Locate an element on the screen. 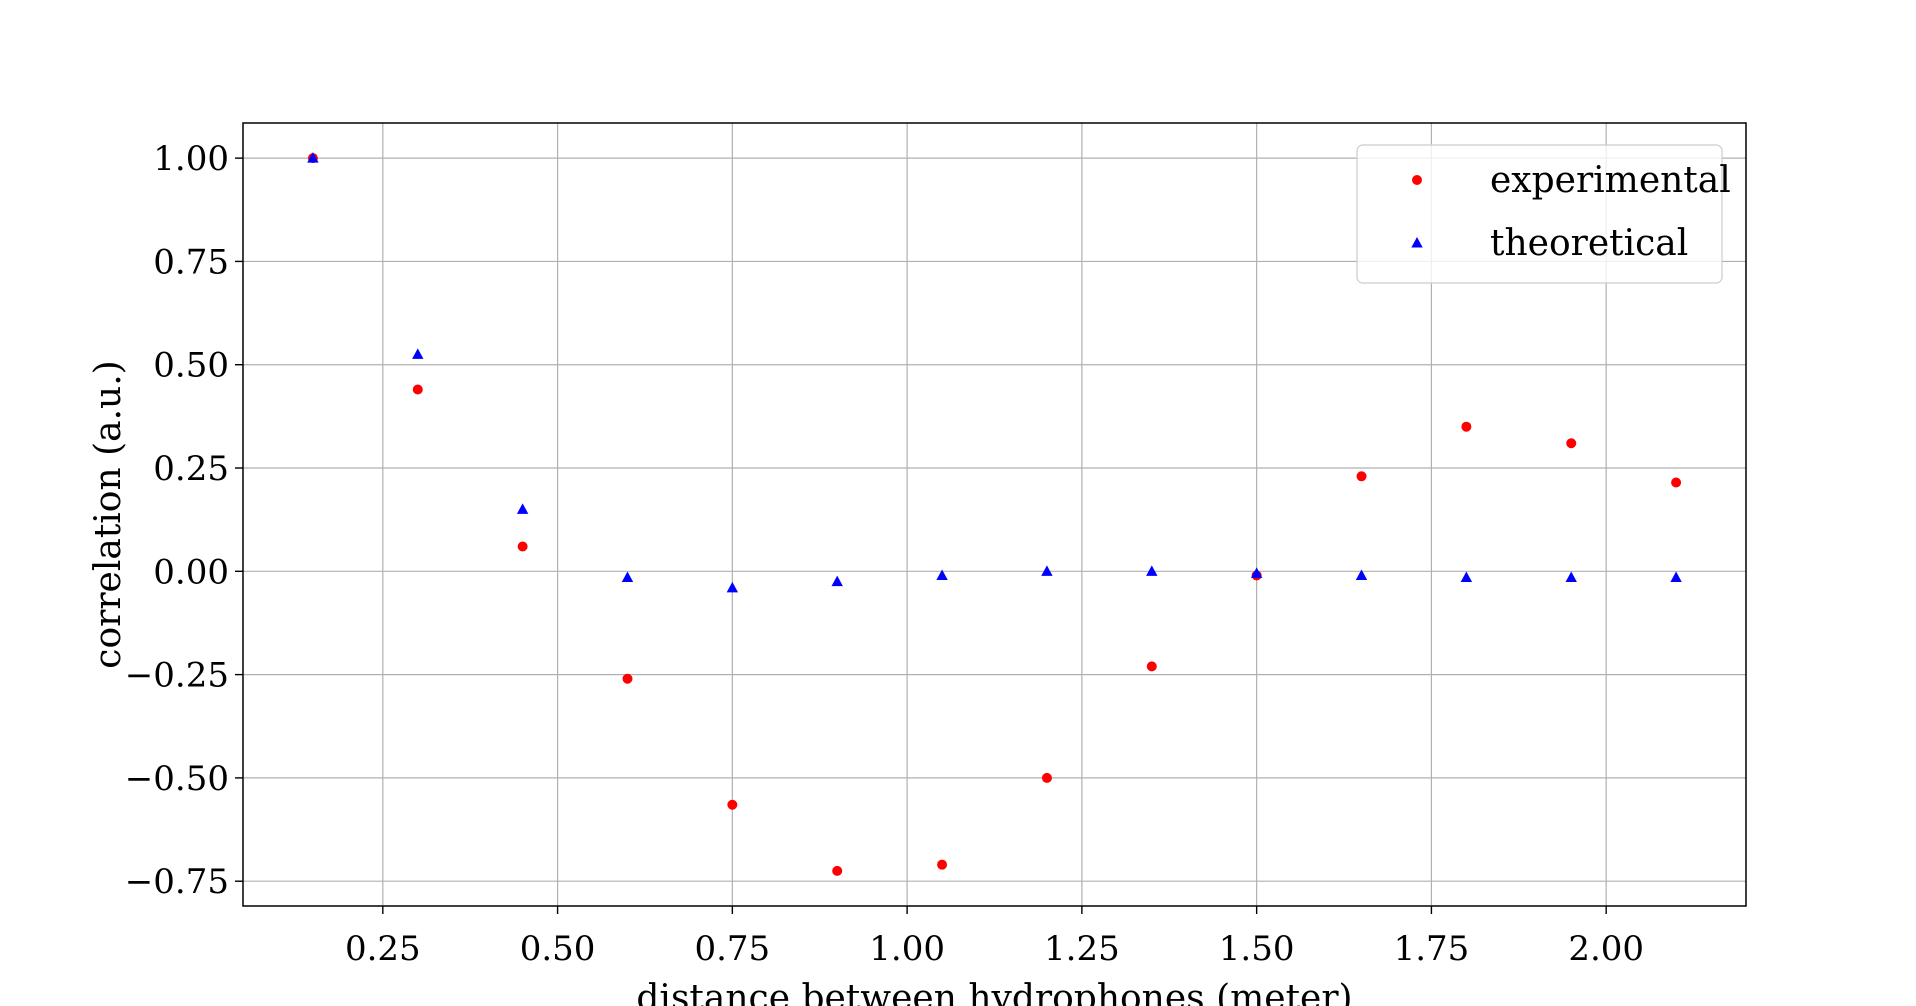 This screenshot has width=1916, height=1006. y-axis-label: correlation (a.u.) is located at coordinates (108, 514).